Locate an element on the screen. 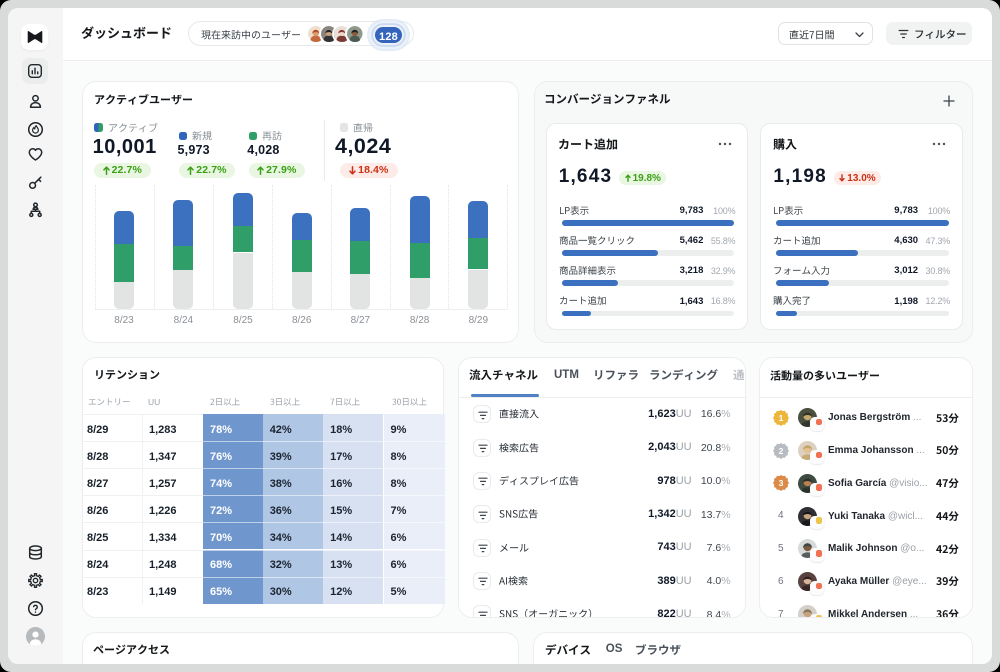 This screenshot has height=672, width=1000. svg-text: 1 is located at coordinates (780, 418).